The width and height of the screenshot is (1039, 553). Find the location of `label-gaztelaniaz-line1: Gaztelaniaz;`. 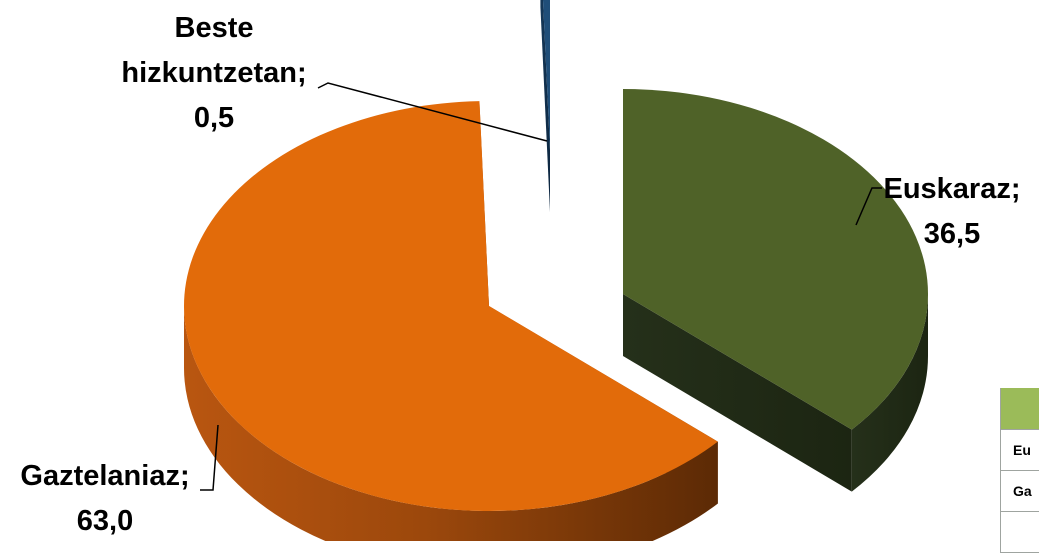

label-gaztelaniaz-line1: Gaztelaniaz; is located at coordinates (104, 476).